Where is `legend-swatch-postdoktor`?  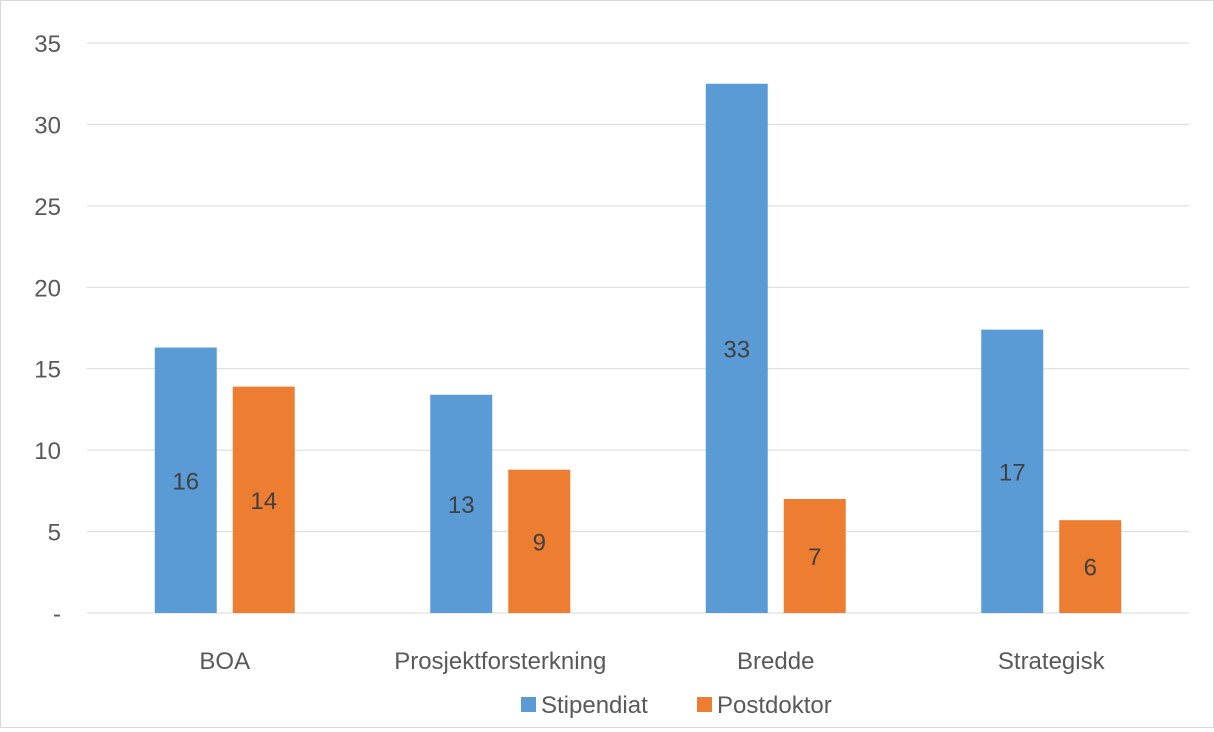
legend-swatch-postdoktor is located at coordinates (704, 704).